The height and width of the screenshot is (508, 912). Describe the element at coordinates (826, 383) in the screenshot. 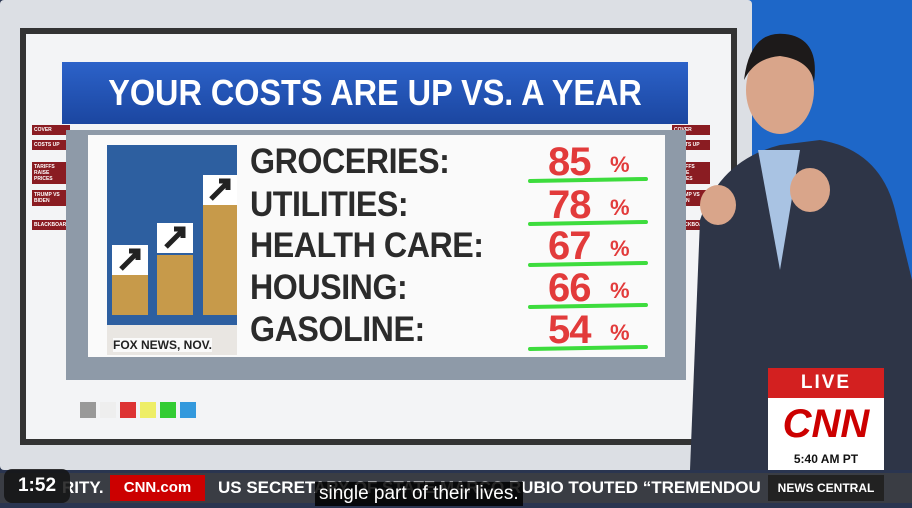

I see `live-badge: LIVE` at that location.